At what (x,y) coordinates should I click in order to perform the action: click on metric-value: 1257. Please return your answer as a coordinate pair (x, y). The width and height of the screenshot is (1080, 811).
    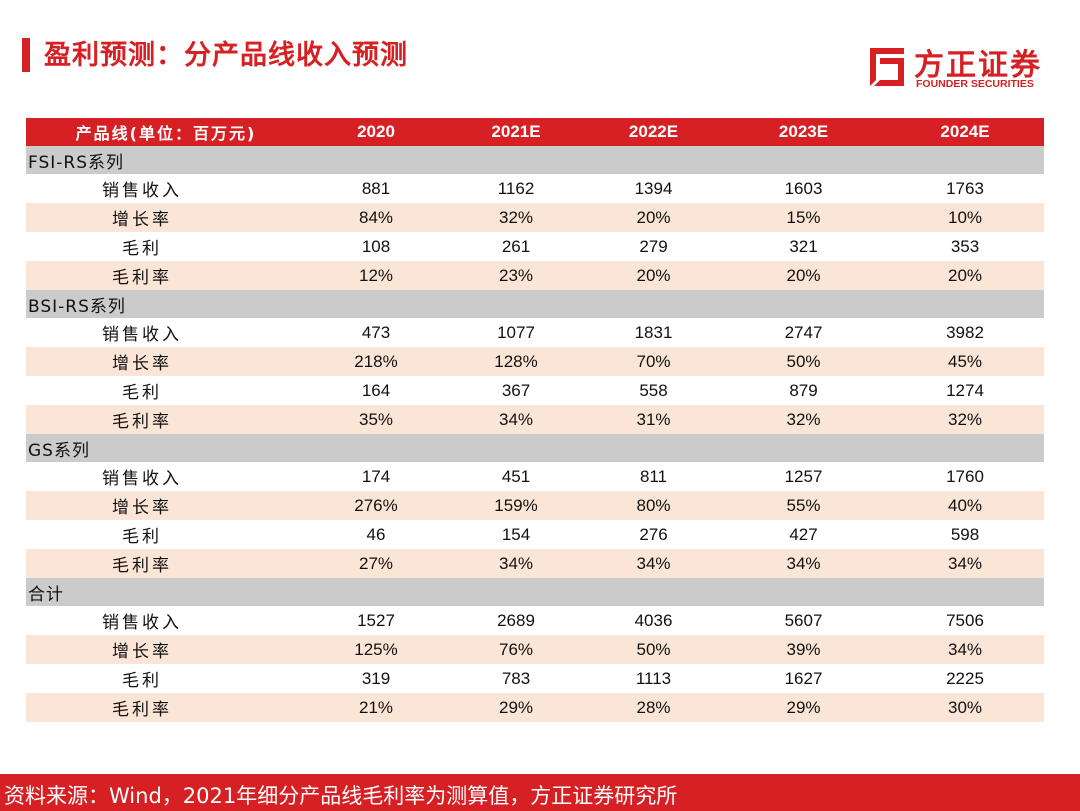
    Looking at the image, I should click on (803, 476).